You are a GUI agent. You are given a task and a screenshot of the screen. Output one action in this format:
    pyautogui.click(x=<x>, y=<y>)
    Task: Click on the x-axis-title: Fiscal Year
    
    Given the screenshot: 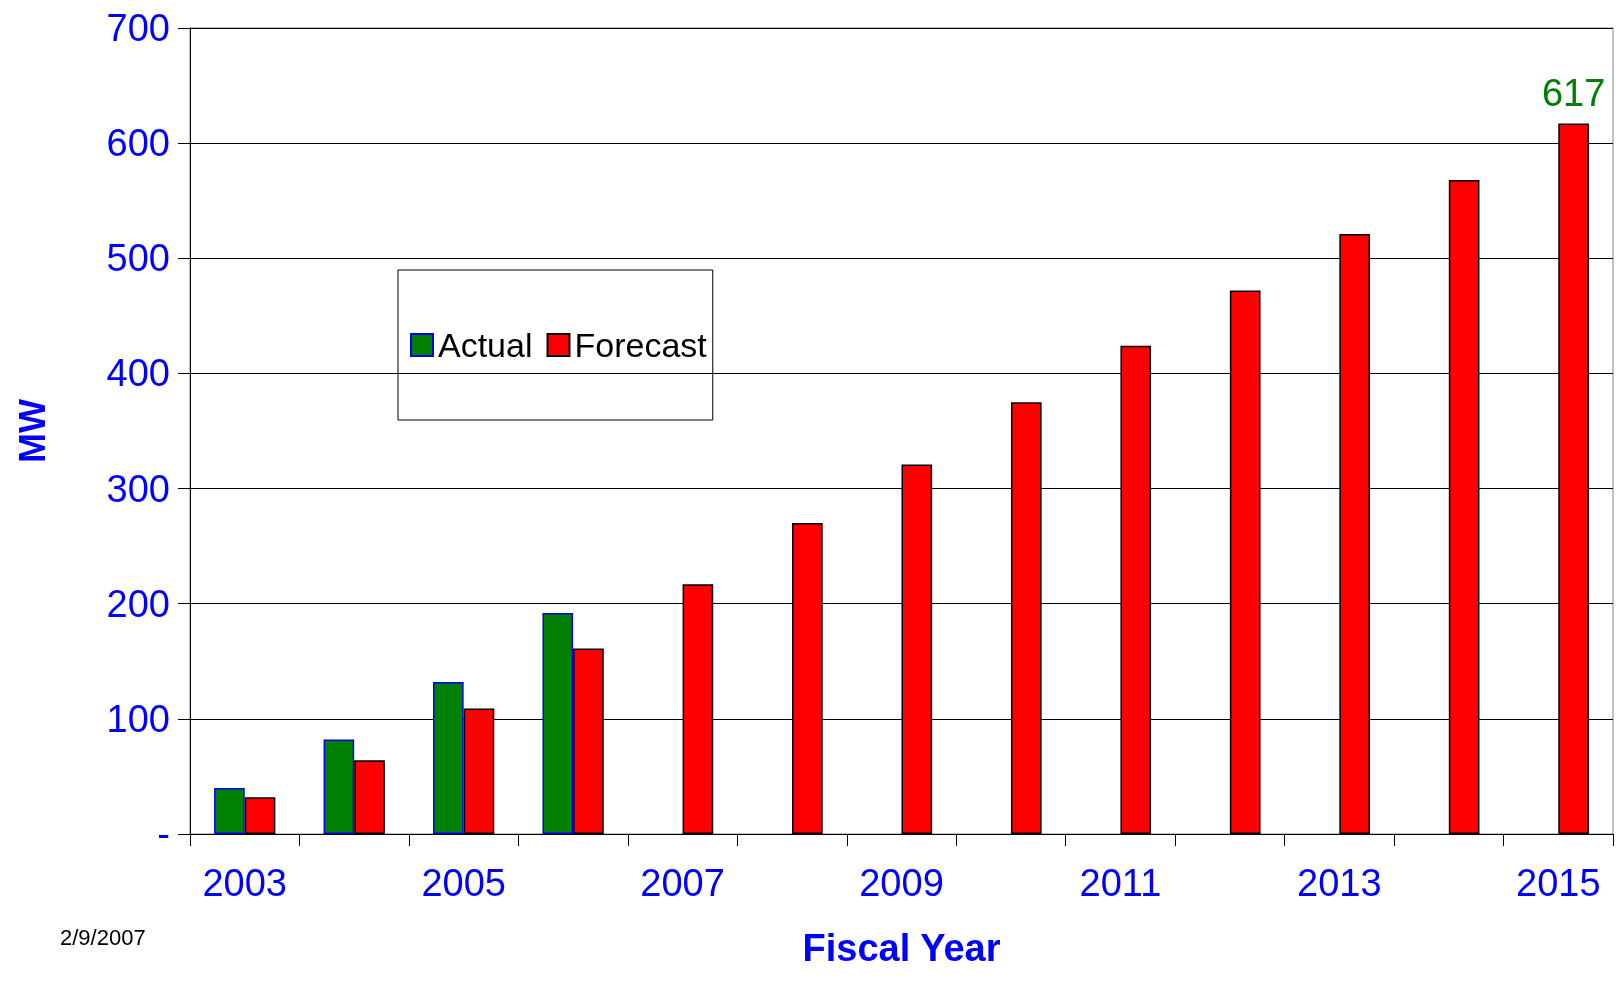 What is the action you would take?
    pyautogui.click(x=901, y=948)
    